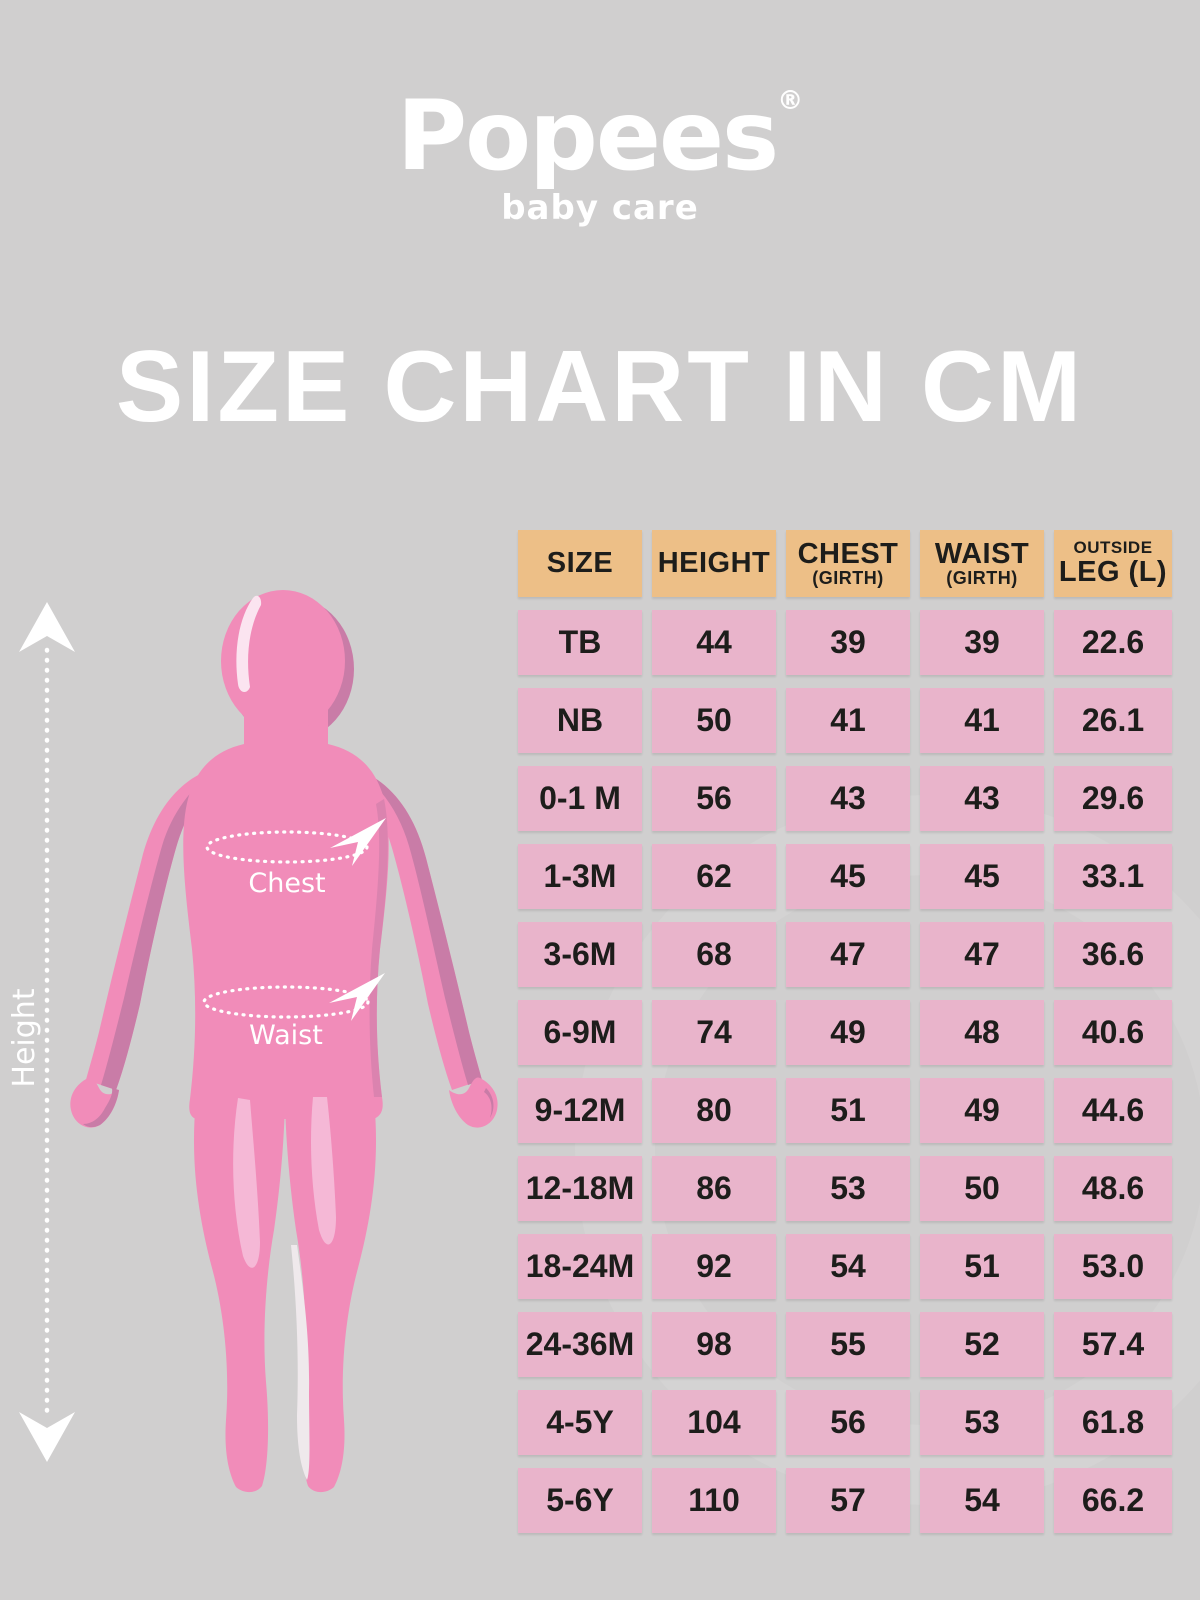 The height and width of the screenshot is (1600, 1200). I want to click on table-cell: 29.6, so click(1113, 798).